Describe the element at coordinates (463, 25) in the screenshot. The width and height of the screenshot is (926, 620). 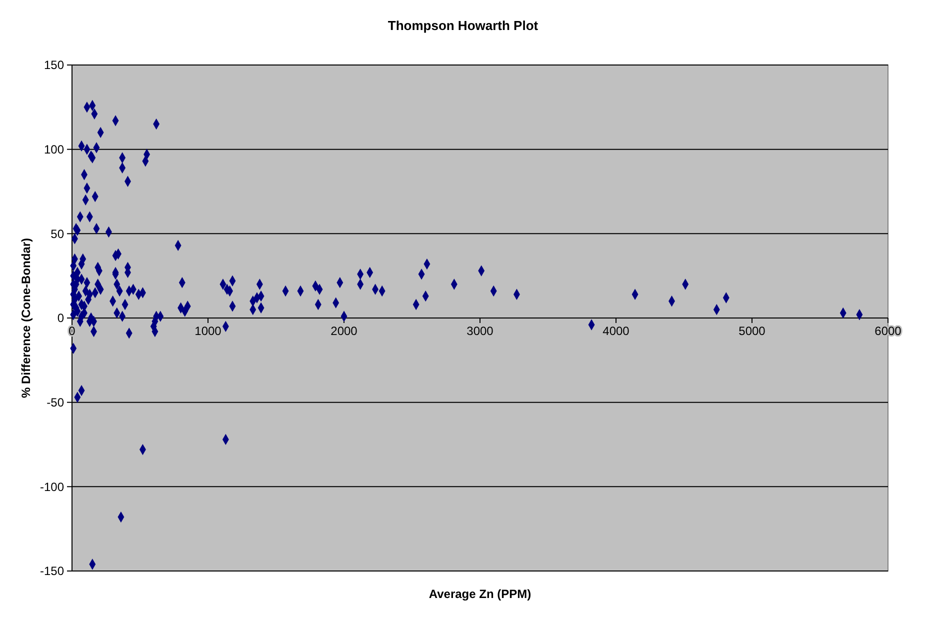
I see `chart-title: Thompson Howarth Plot` at that location.